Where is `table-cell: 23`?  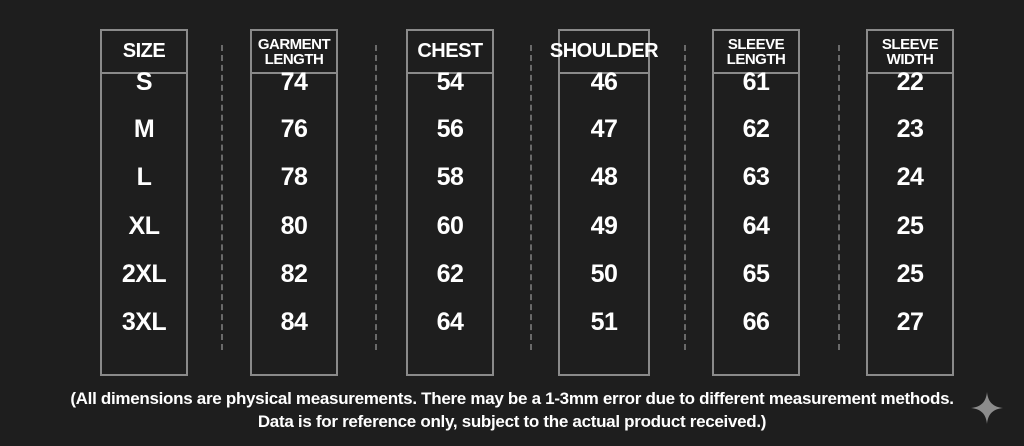
table-cell: 23 is located at coordinates (910, 129).